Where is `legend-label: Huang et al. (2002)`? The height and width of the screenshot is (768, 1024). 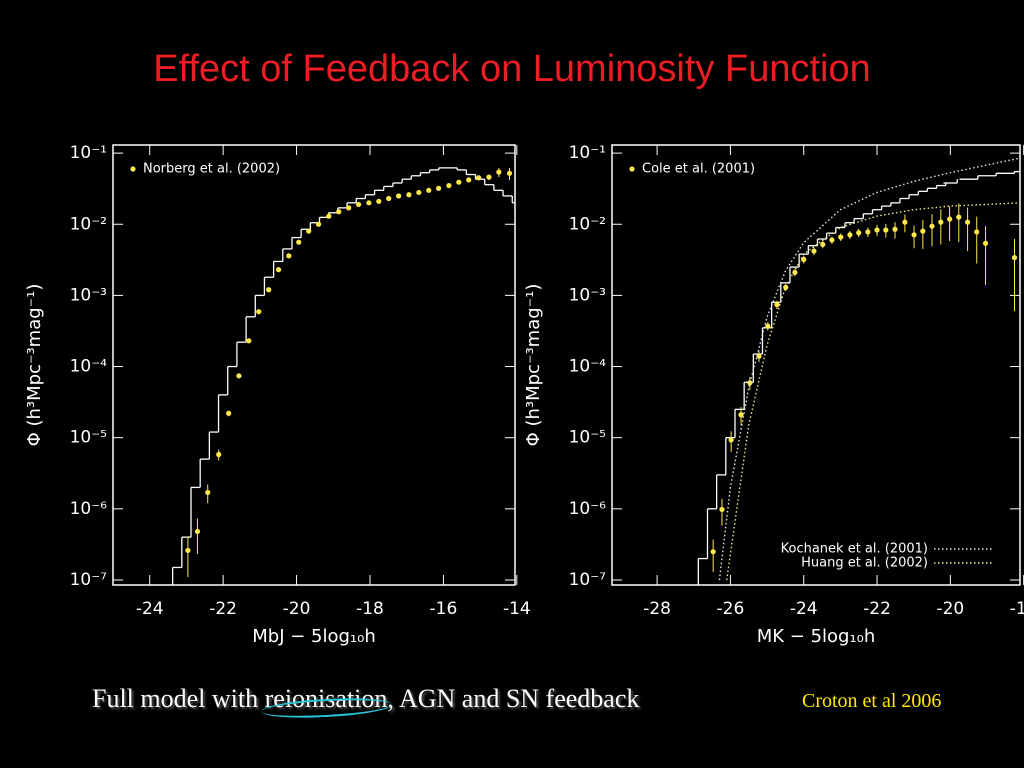
legend-label: Huang et al. (2002) is located at coordinates (864, 563).